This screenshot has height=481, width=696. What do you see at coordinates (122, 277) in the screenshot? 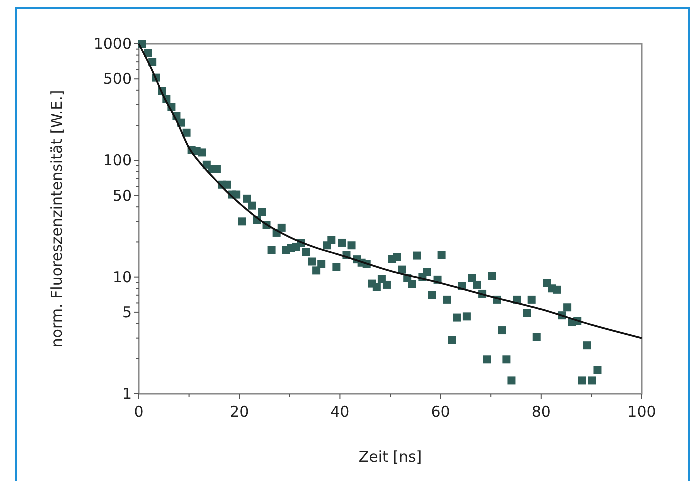
I see `y-tick-label: 10` at bounding box center [122, 277].